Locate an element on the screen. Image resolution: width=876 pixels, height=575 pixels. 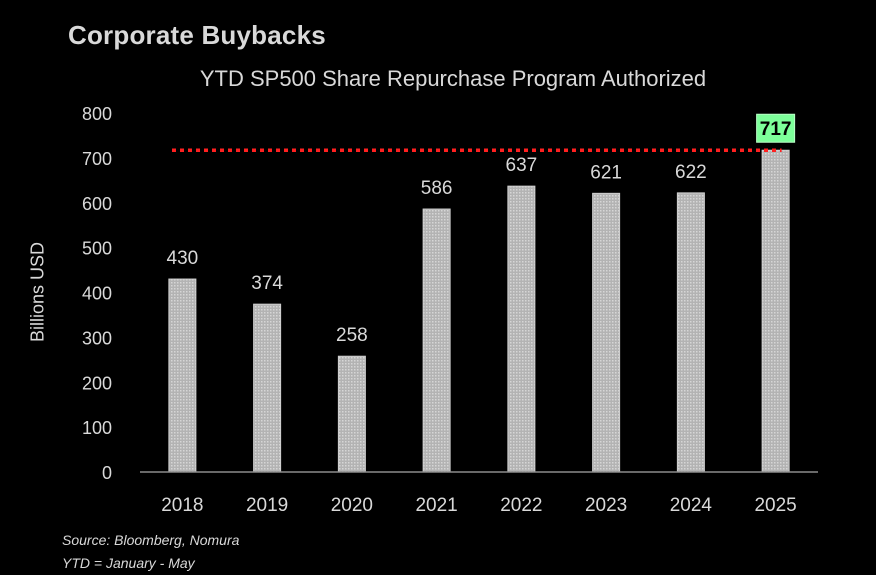
x-tick-label-2021: 2021 is located at coordinates (436, 505).